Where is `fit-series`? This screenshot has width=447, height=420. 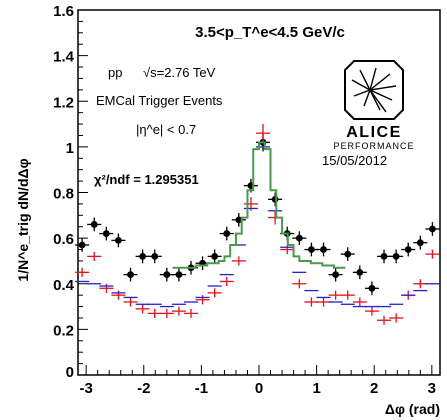
fit-series is located at coordinates (259, 205).